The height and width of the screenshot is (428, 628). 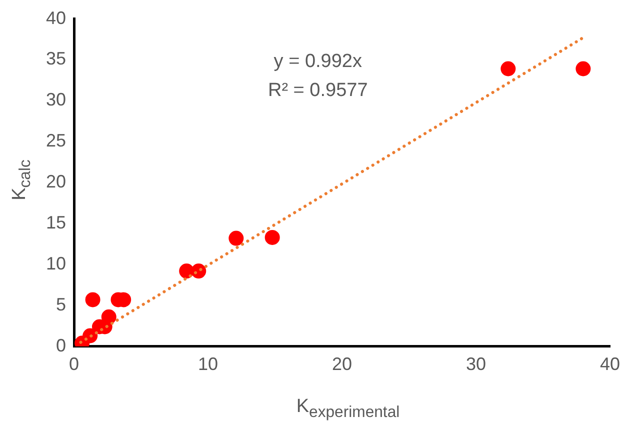 I want to click on y-tick-label: 15, so click(x=56, y=222).